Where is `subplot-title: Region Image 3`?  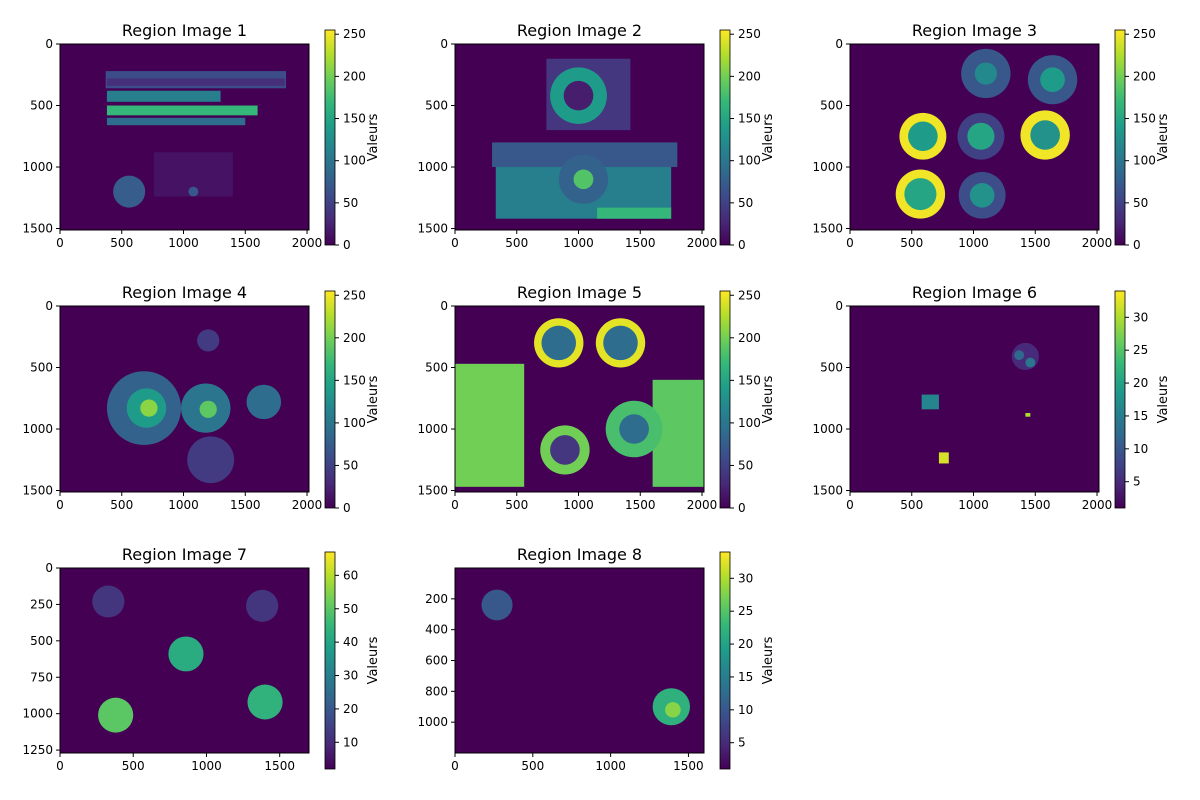
subplot-title: Region Image 3 is located at coordinates (974, 30).